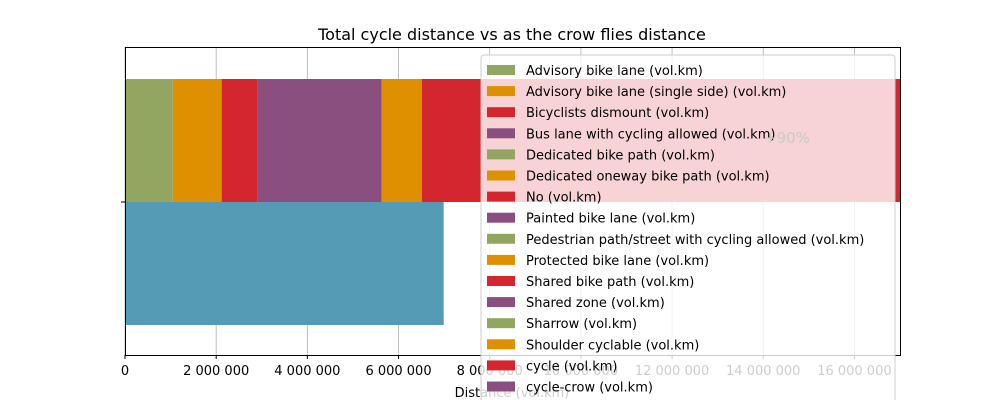 The image size is (1000, 400). I want to click on legend-label-9: Protected bike lane (vol.km), so click(617, 261).